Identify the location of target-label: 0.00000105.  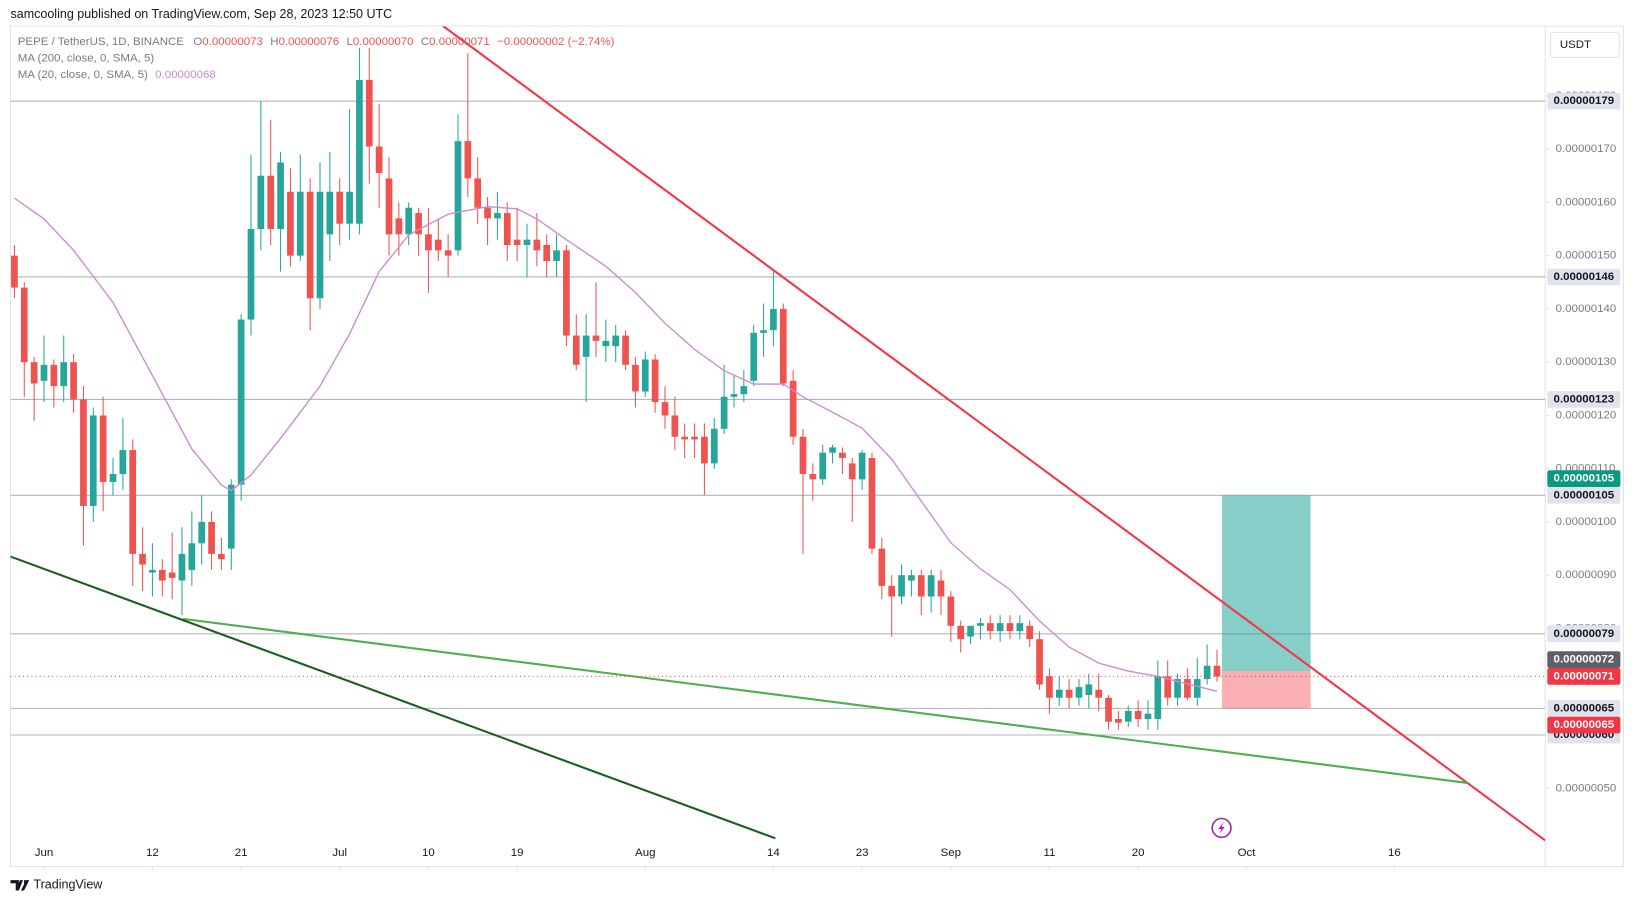
(1584, 479).